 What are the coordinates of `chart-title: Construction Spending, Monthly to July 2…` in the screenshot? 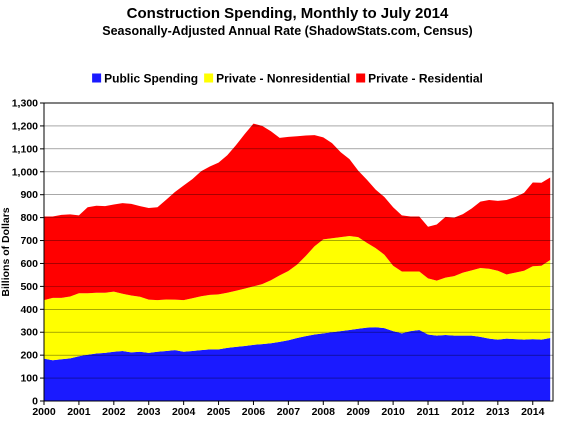 It's located at (288, 13).